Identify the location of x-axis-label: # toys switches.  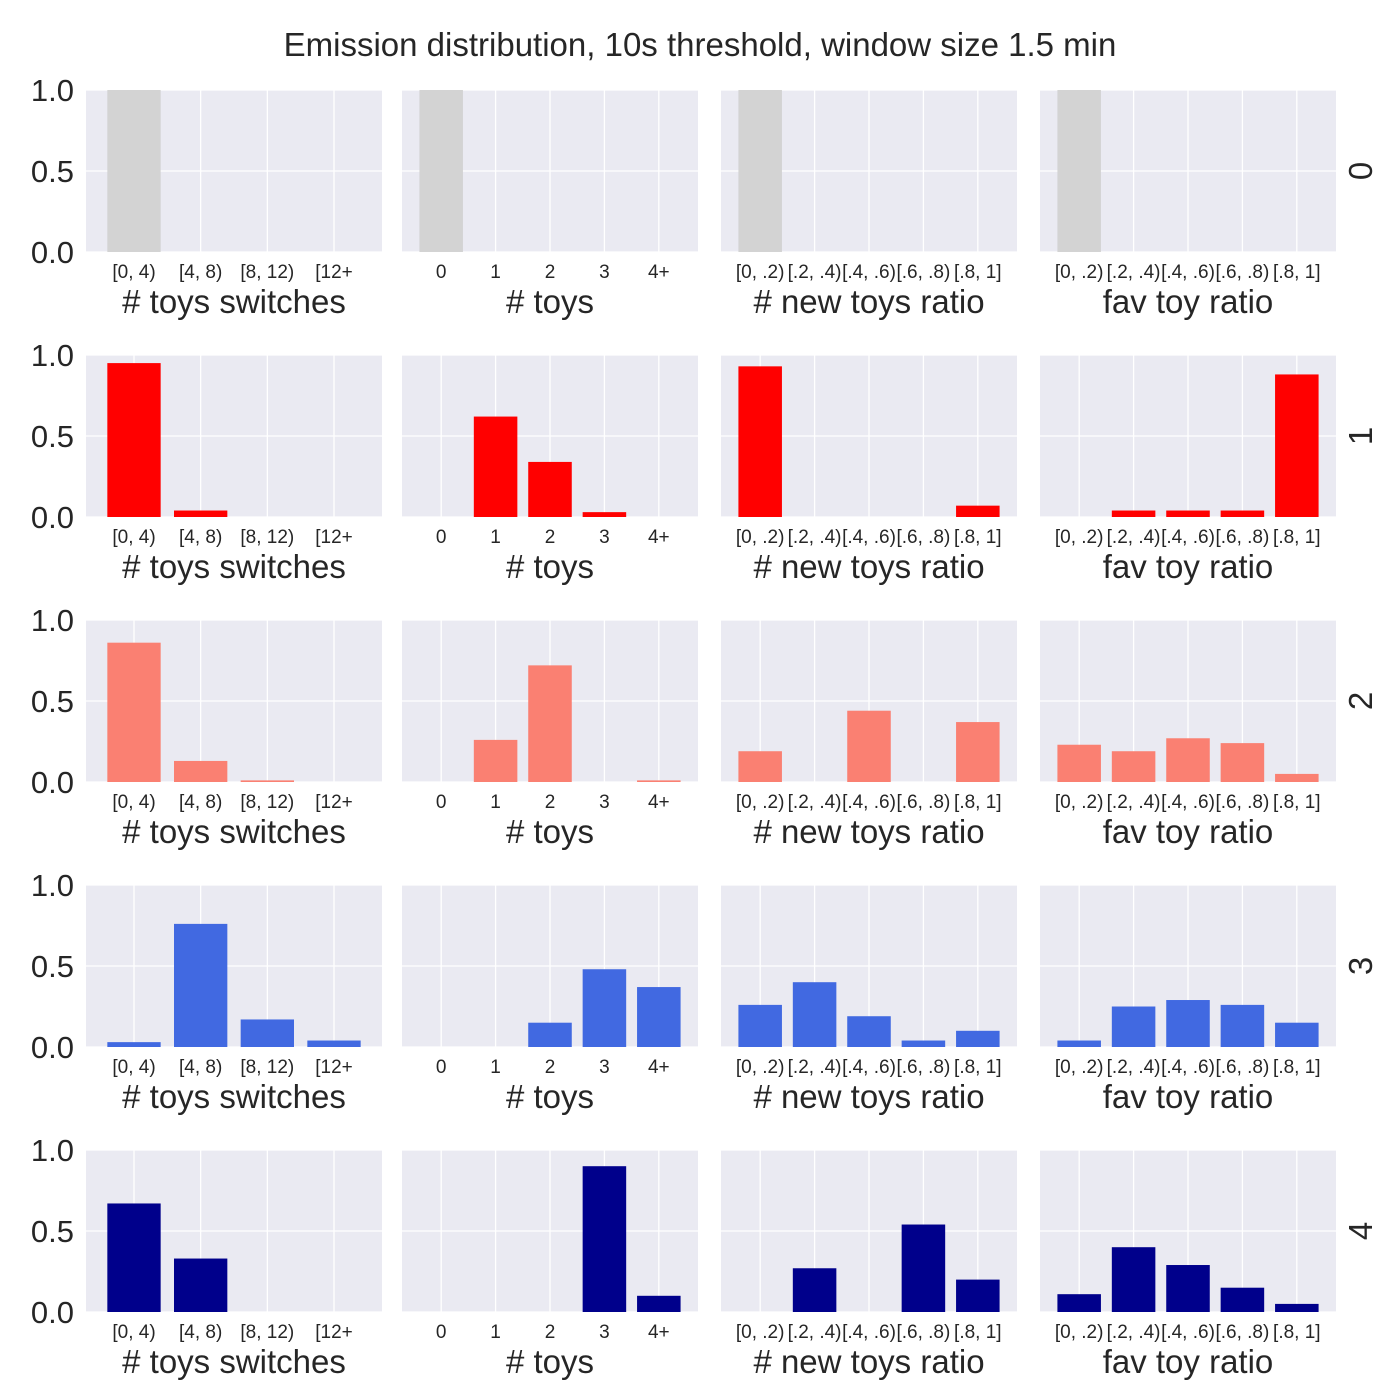
(234, 831).